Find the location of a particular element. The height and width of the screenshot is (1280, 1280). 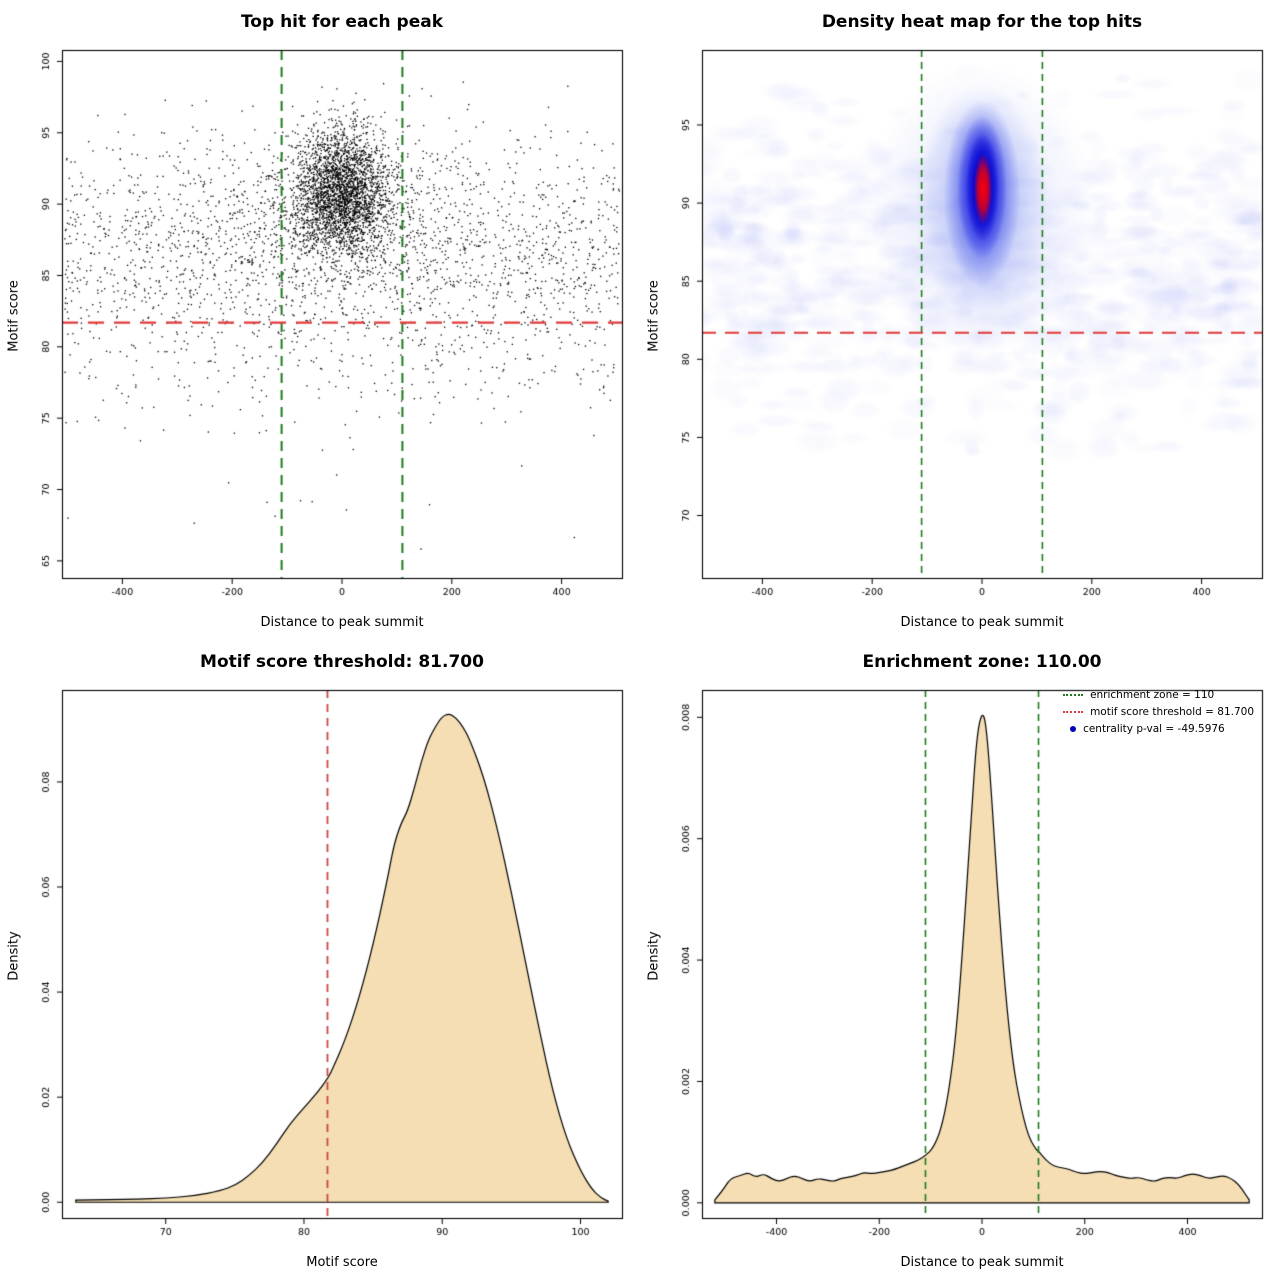

x-axis-label: Motif score is located at coordinates (342, 1262).